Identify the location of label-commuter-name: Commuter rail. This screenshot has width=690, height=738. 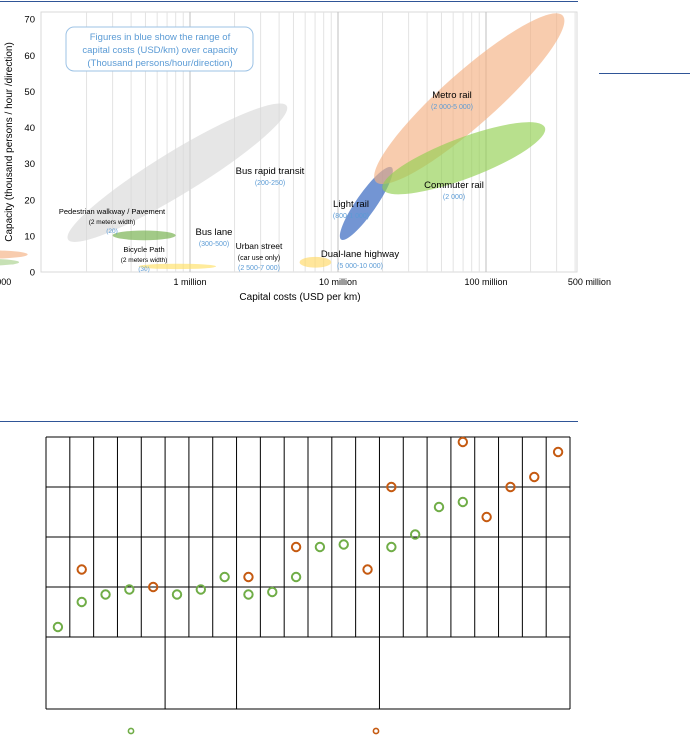
(454, 185).